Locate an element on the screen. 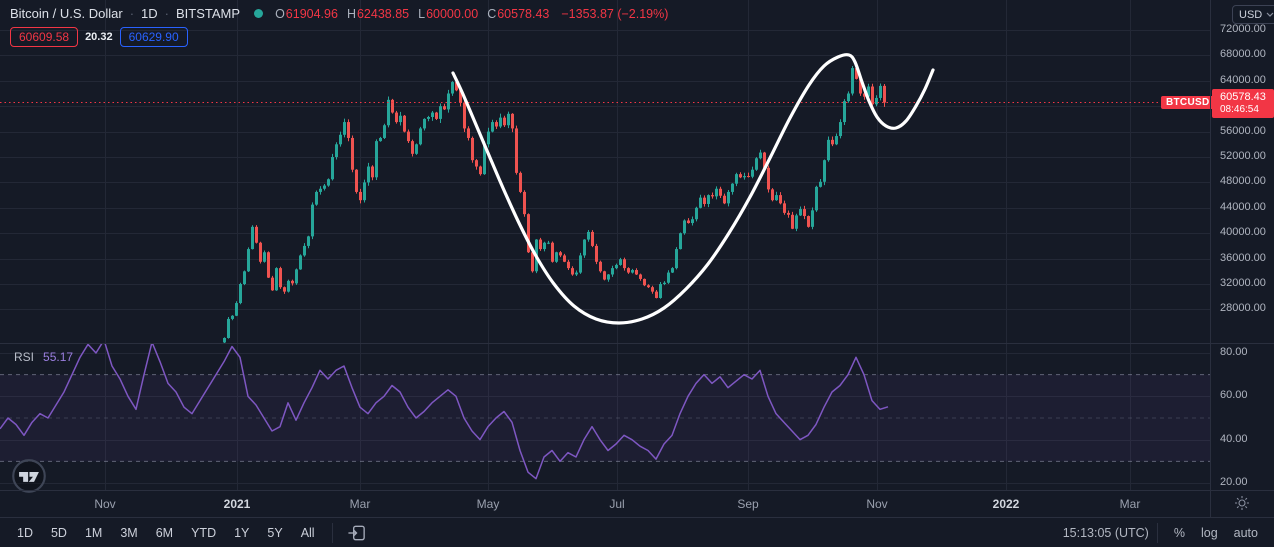 The width and height of the screenshot is (1274, 547). rsi-axis-label: 20.00 is located at coordinates (1234, 481).